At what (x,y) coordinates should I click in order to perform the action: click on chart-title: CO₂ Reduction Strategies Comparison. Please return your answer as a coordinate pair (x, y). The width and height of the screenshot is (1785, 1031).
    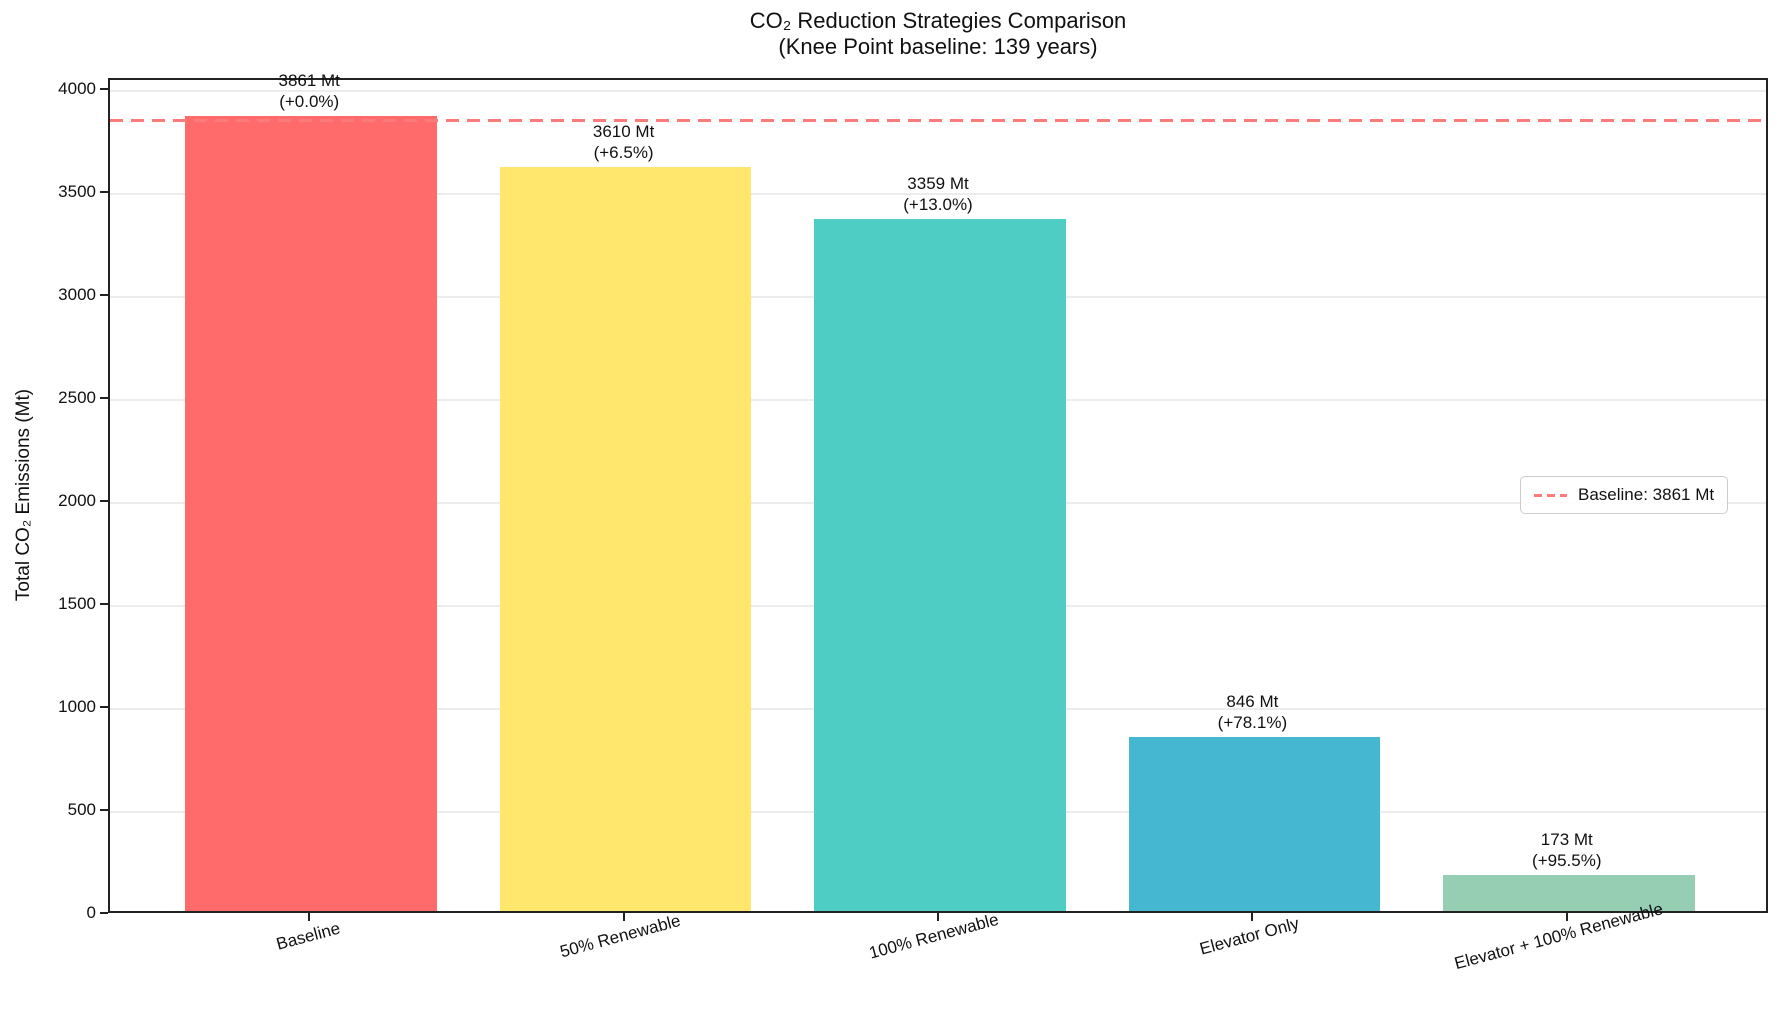
    Looking at the image, I should click on (938, 20).